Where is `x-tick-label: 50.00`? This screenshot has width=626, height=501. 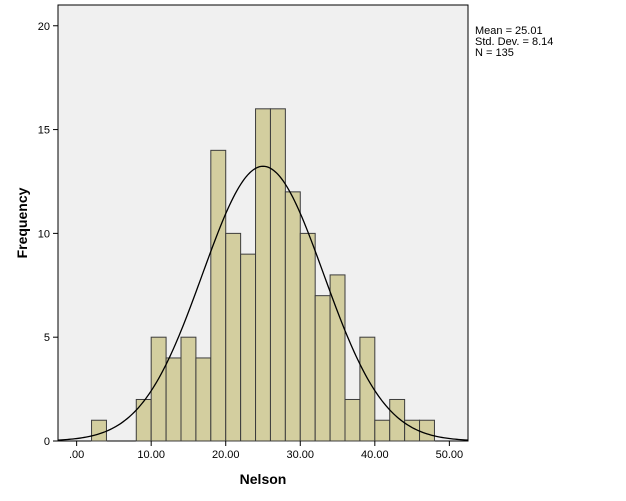
x-tick-label: 50.00 is located at coordinates (450, 455).